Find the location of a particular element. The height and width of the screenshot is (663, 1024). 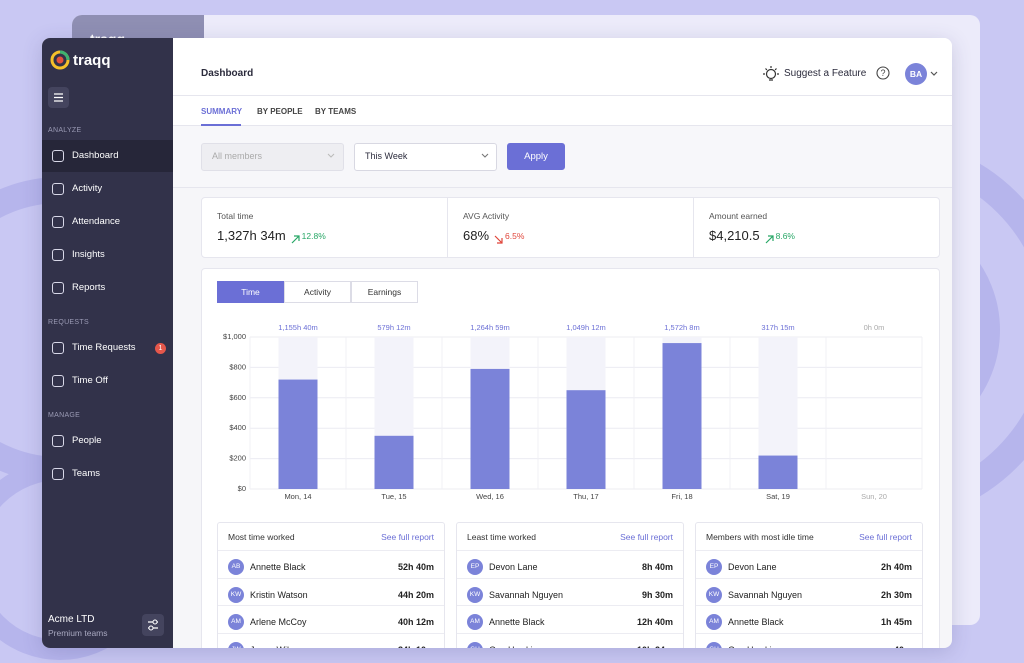

row-time: 52h 40m is located at coordinates (415, 567).